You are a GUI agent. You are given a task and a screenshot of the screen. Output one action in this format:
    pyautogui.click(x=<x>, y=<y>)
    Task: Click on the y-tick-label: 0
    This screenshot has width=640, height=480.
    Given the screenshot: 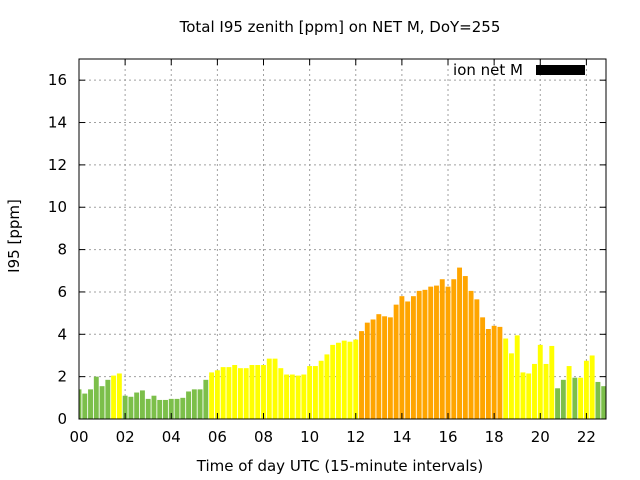 What is the action you would take?
    pyautogui.click(x=62, y=419)
    